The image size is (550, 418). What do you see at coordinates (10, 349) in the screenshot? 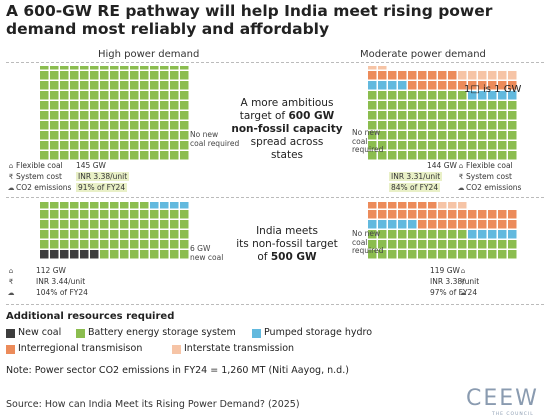
I see `legend-swatch-interregional` at bounding box center [10, 349].